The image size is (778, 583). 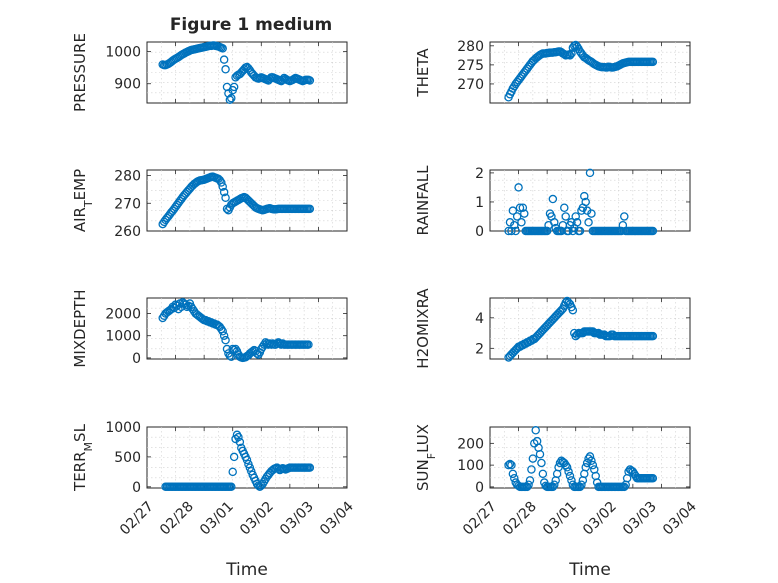 What do you see at coordinates (470, 66) in the screenshot?
I see `y-tick-label: 275` at bounding box center [470, 66].